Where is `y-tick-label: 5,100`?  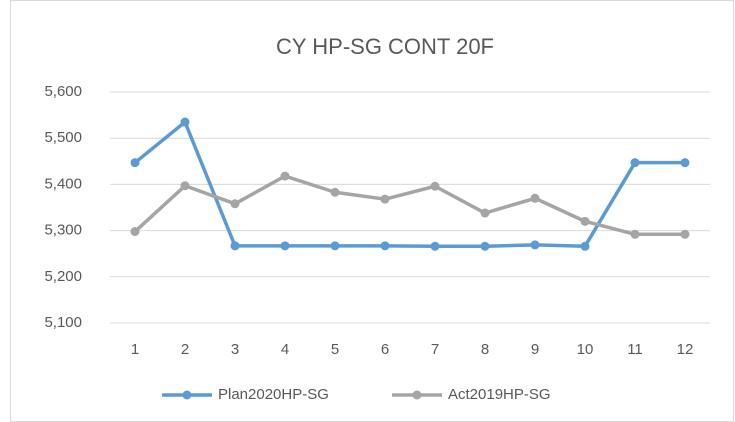
y-tick-label: 5,100 is located at coordinates (63, 322).